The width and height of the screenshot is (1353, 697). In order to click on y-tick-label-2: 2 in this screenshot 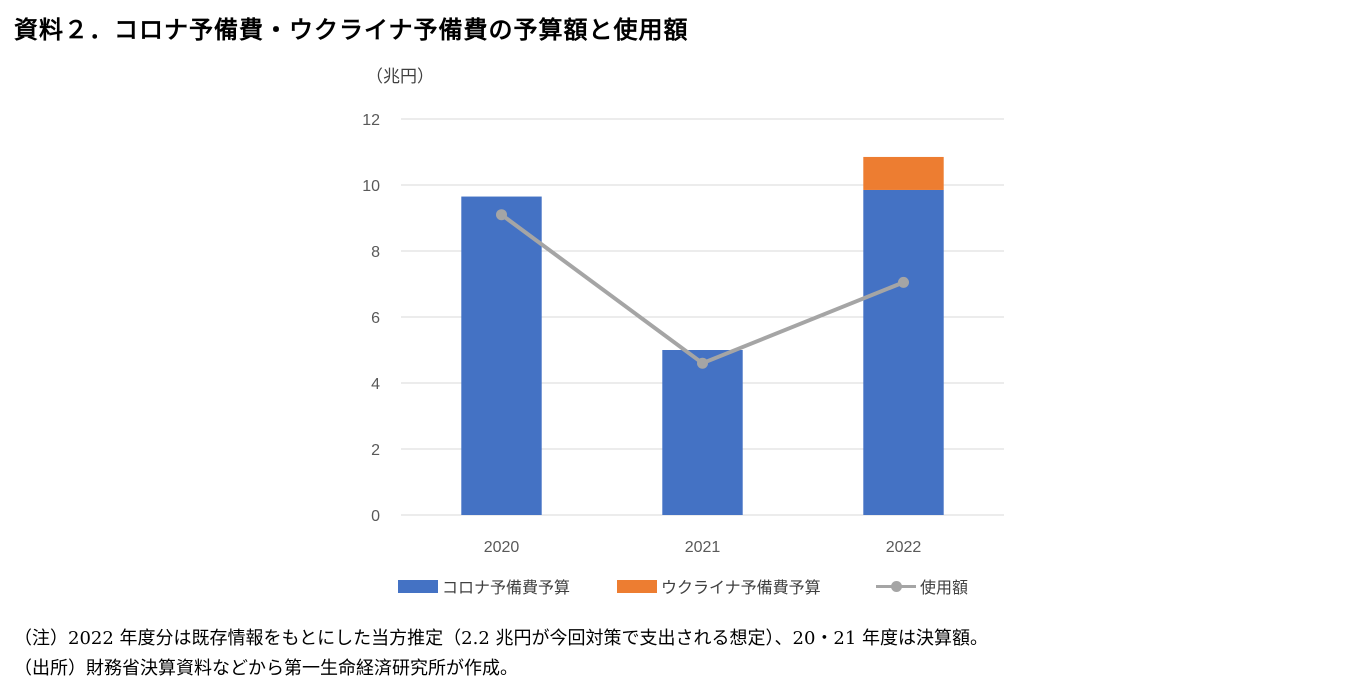, I will do `click(375, 450)`.